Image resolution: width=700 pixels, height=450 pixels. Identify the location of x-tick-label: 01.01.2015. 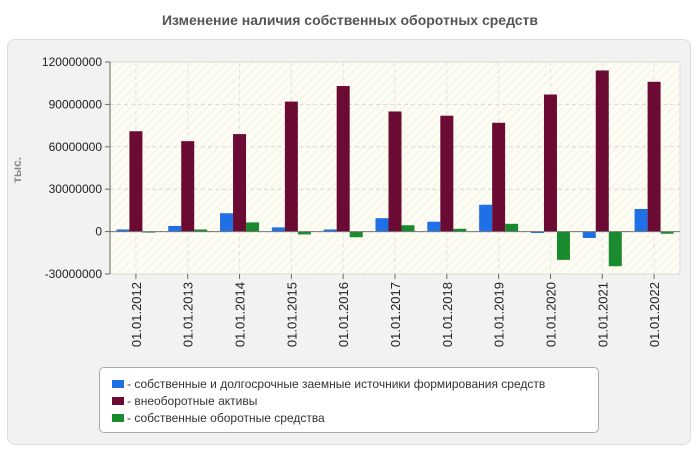
(291, 314).